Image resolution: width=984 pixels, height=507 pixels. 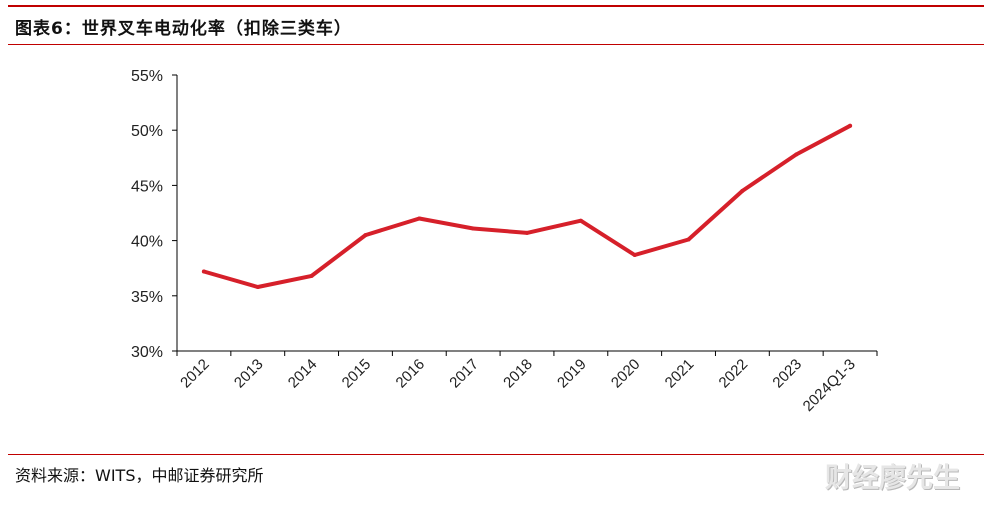 What do you see at coordinates (496, 6) in the screenshot?
I see `top-rule` at bounding box center [496, 6].